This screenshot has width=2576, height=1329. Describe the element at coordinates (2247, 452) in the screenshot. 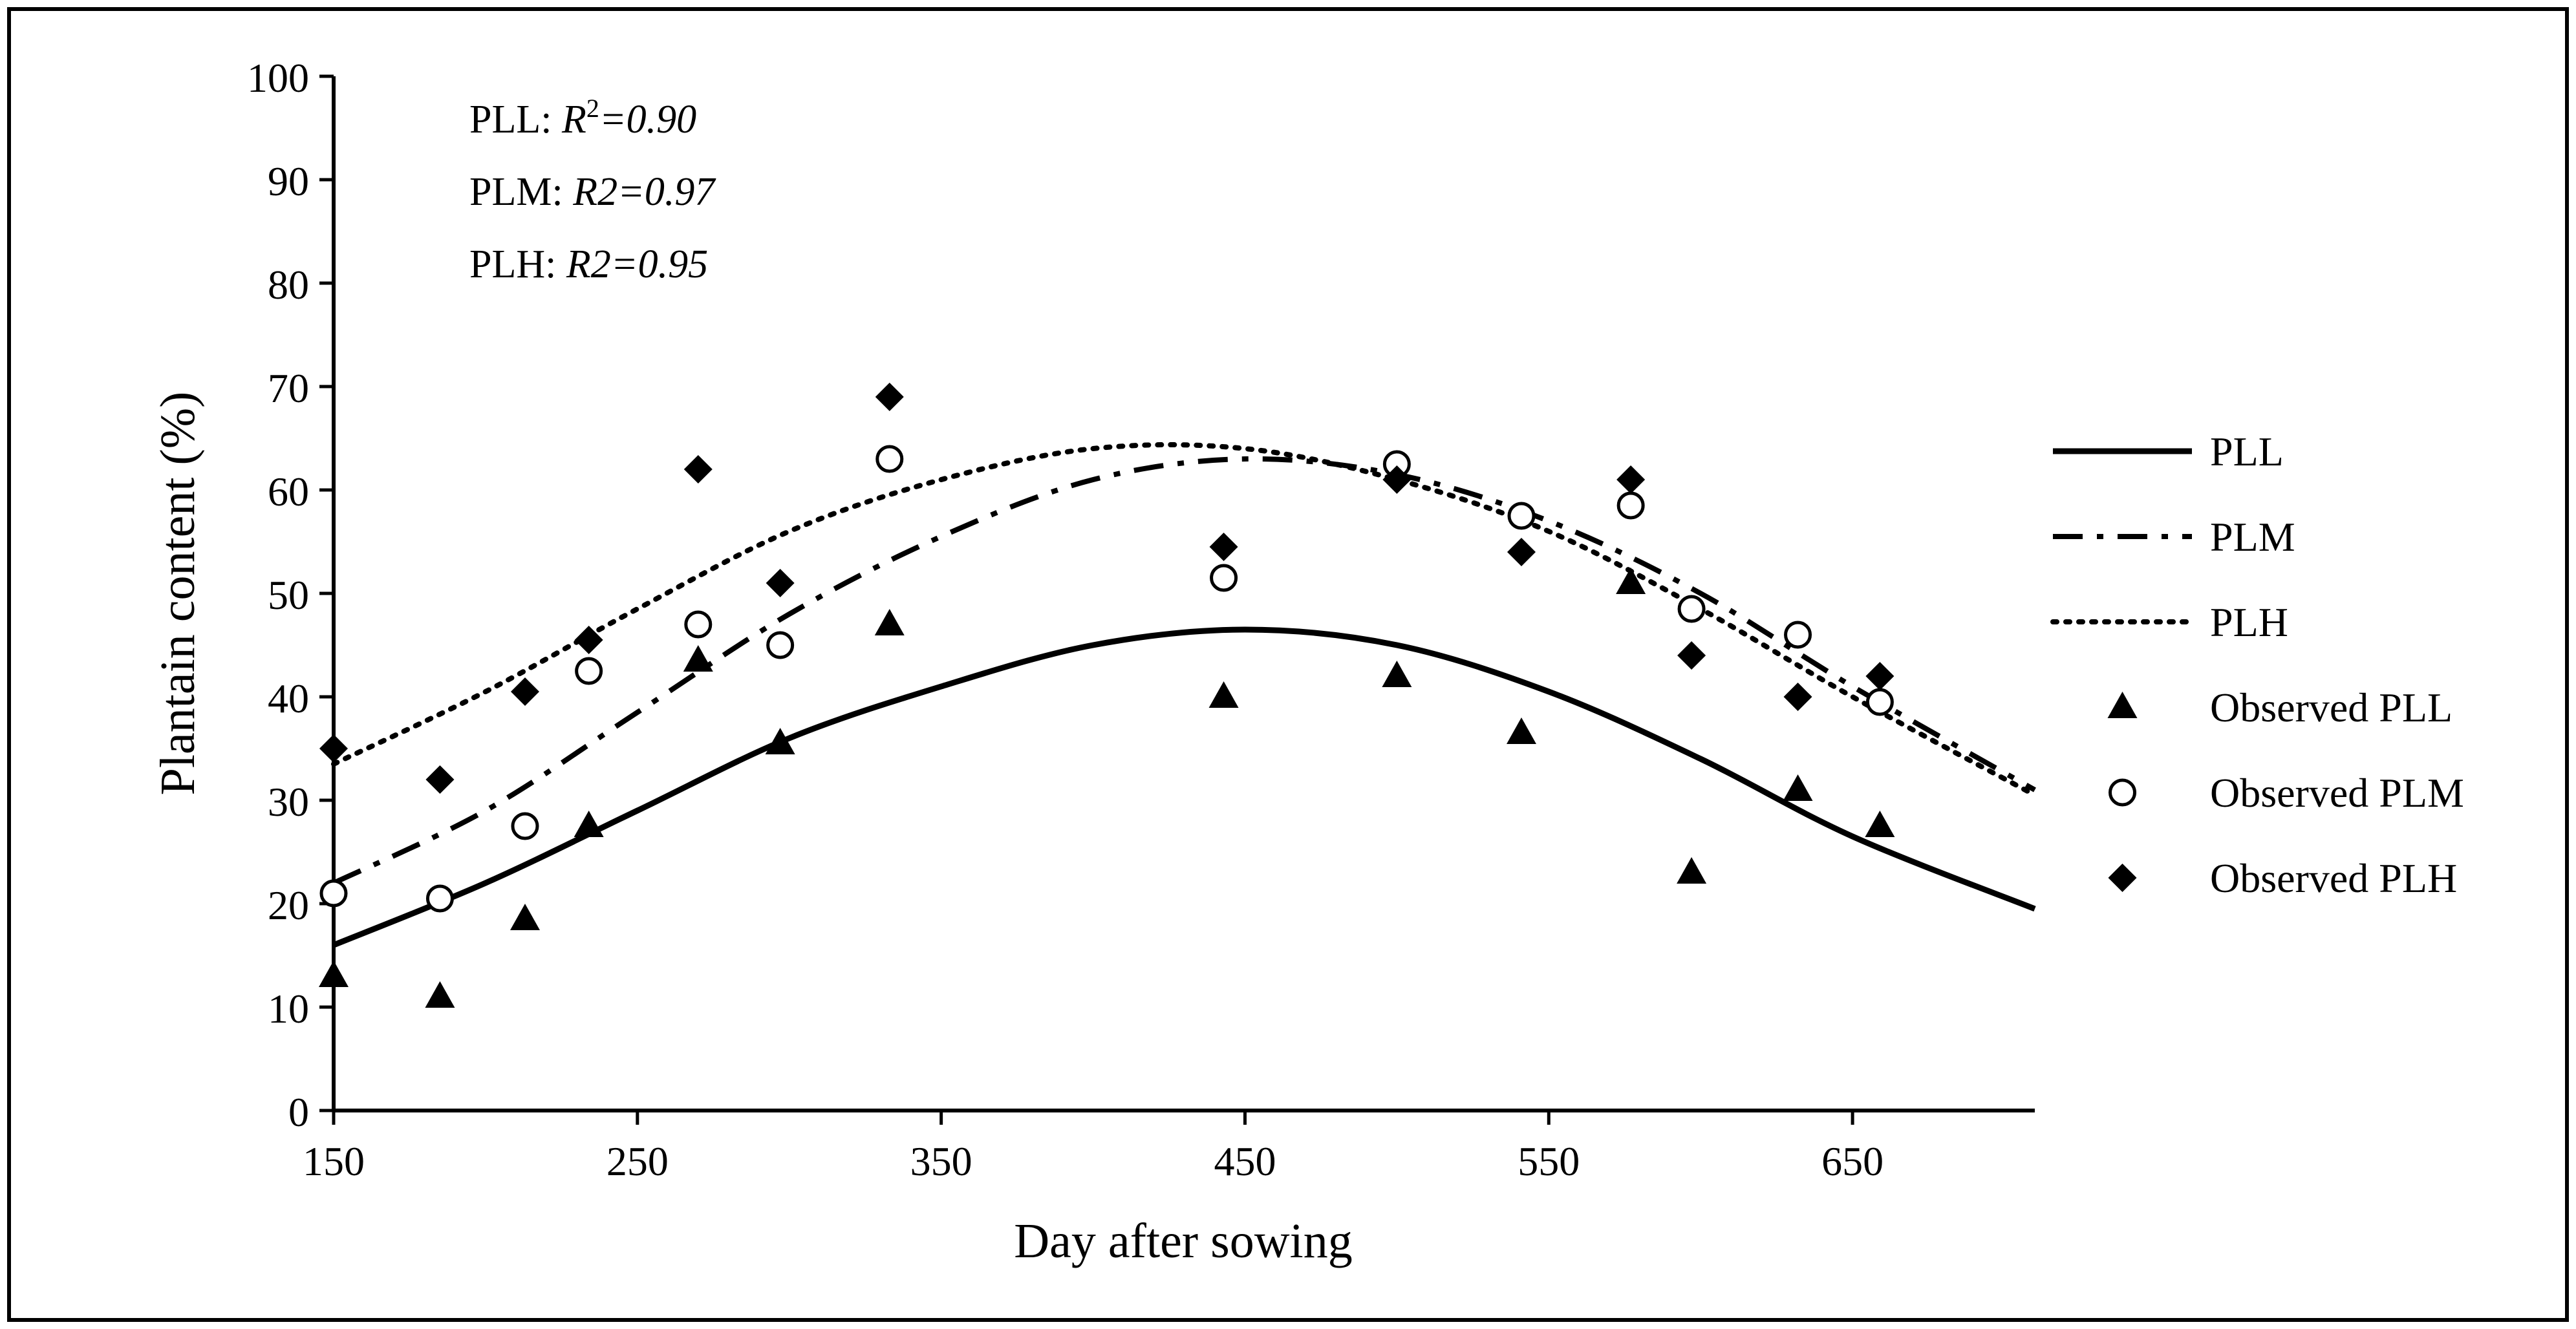

I see `legend-label-pll: PLL` at that location.